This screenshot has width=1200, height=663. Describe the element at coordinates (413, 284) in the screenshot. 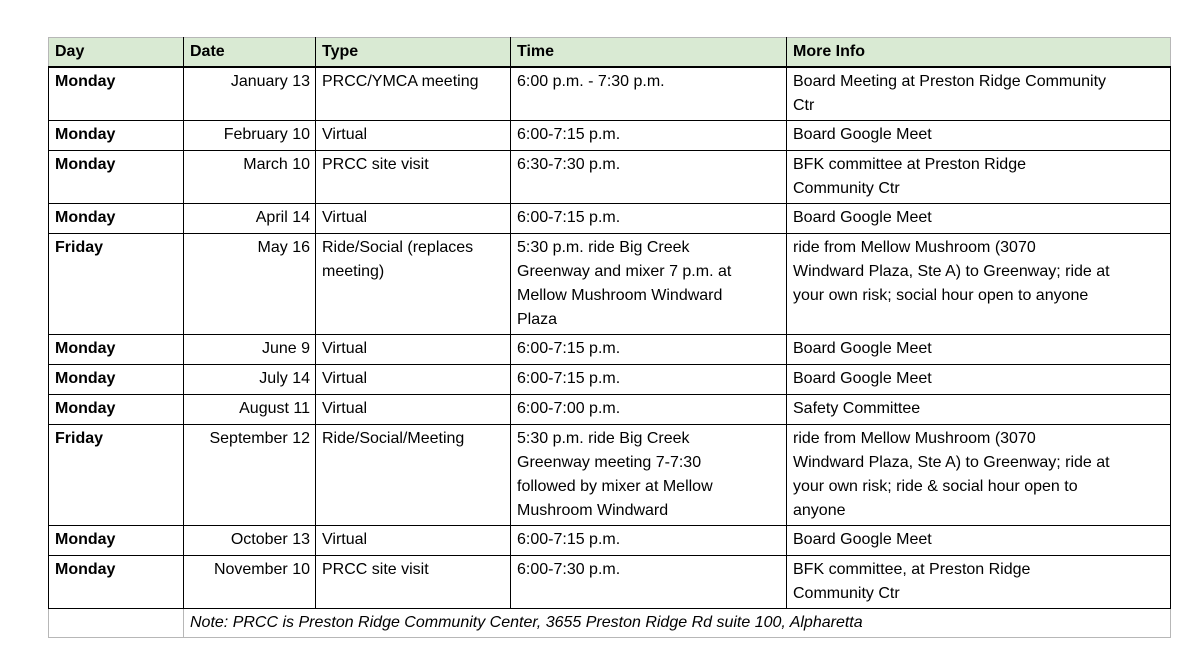

I see `cell-type: Ride/Social (replaces meeting)` at that location.